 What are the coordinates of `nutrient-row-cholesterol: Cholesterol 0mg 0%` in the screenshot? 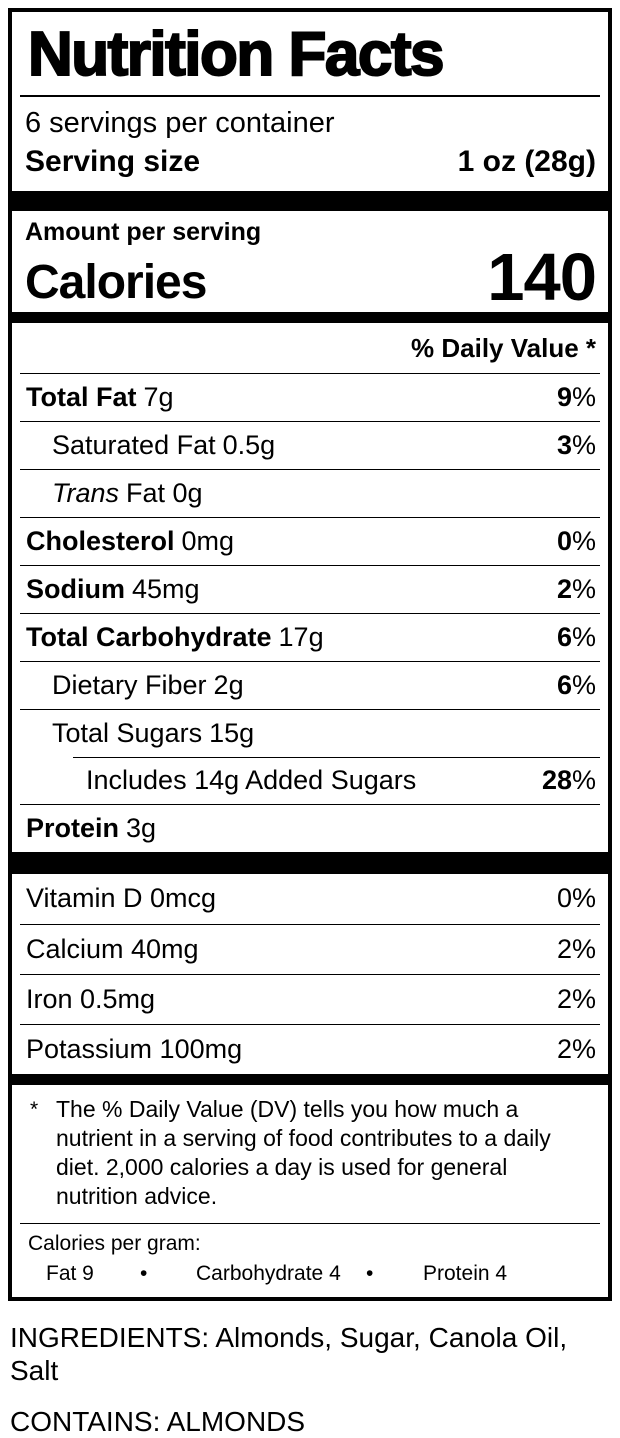 It's located at (310, 541).